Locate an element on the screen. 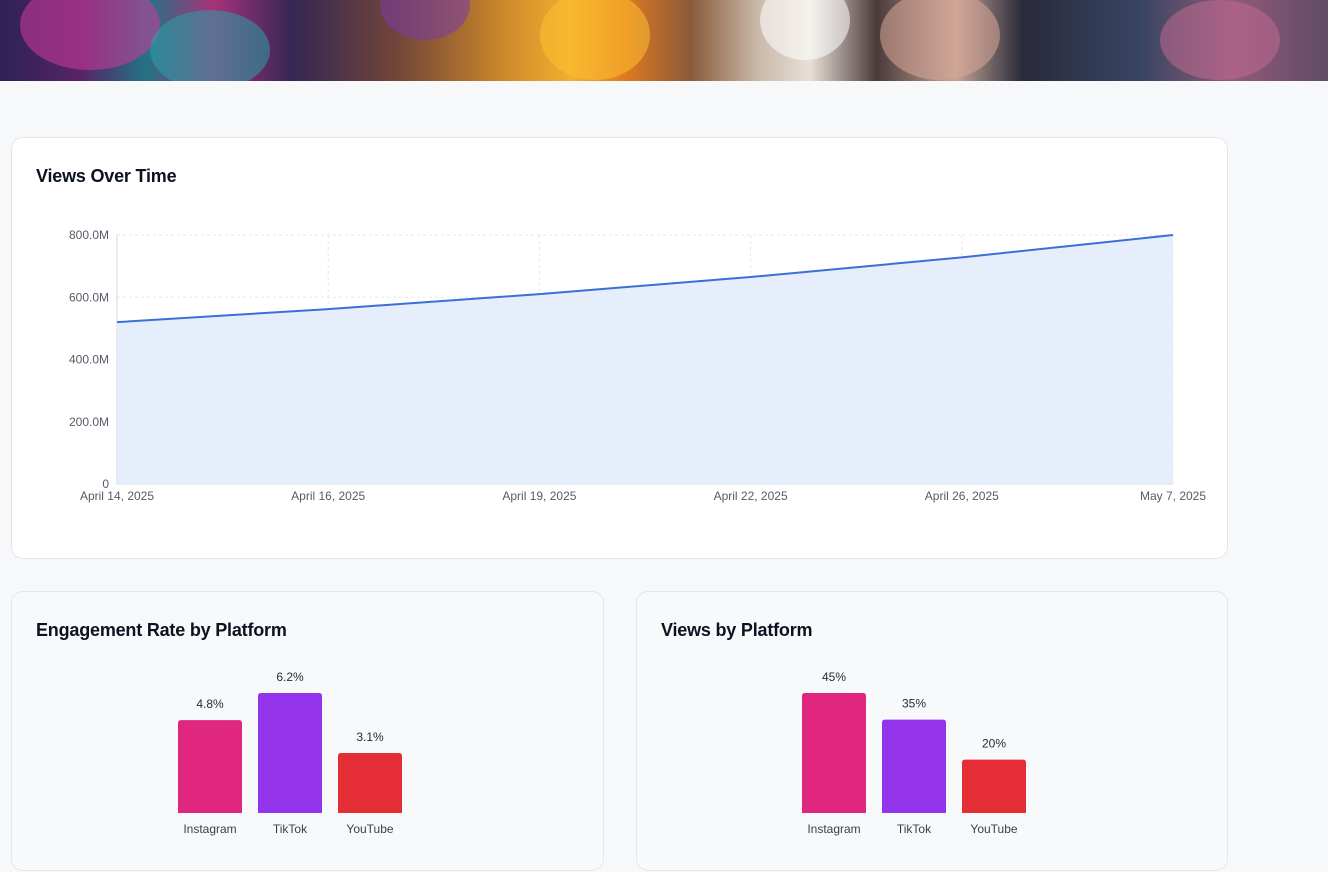 Image resolution: width=1328 pixels, height=872 pixels. y-tick-label: 0 is located at coordinates (105, 484).